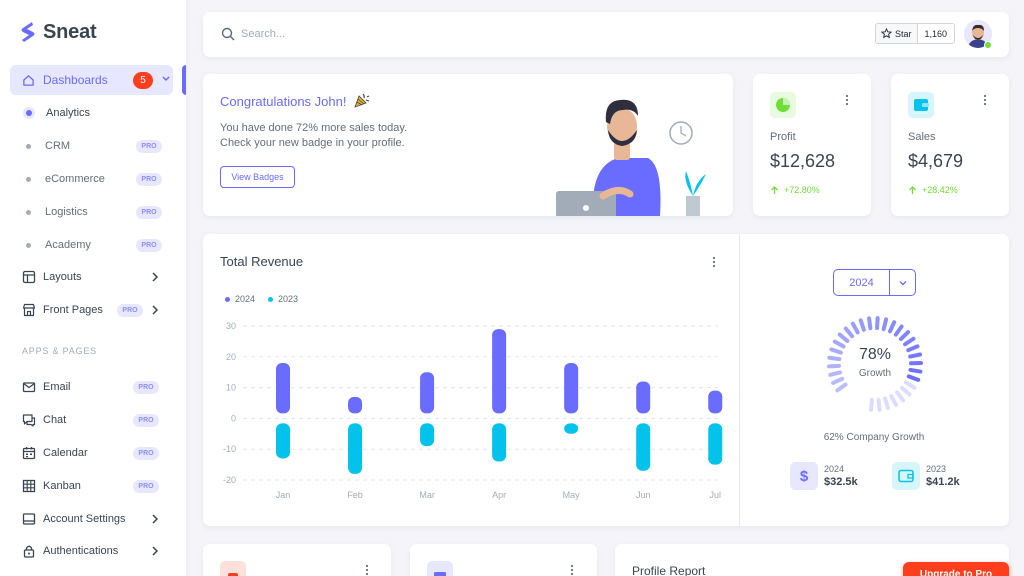 The image size is (1024, 576). What do you see at coordinates (227, 299) in the screenshot?
I see `legend-dot` at bounding box center [227, 299].